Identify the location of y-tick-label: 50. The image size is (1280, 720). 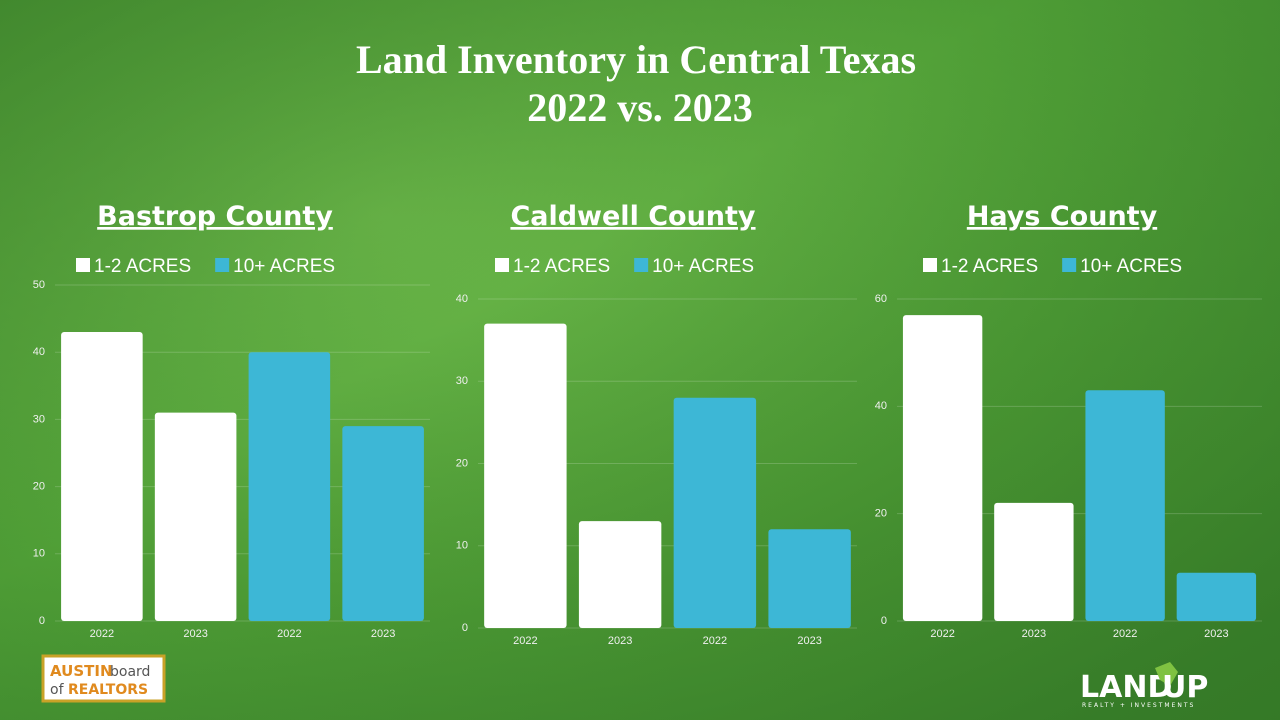
(39, 285).